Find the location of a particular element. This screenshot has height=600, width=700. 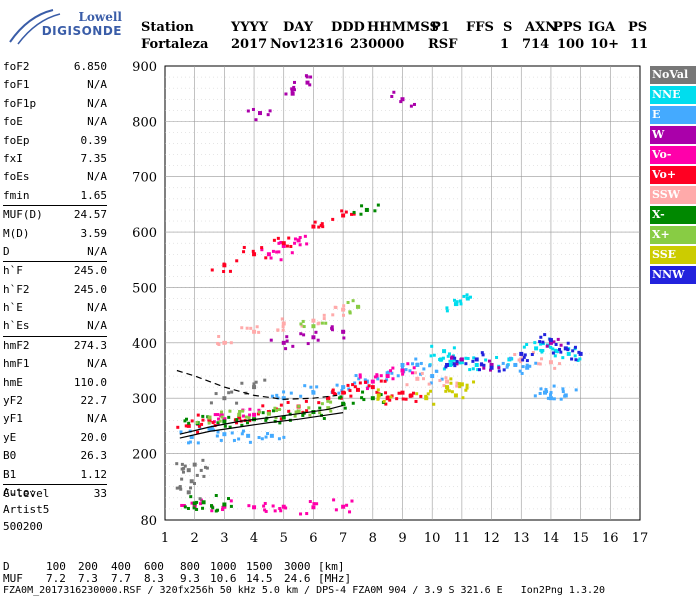

y-tick-label: 400 is located at coordinates (144, 344).